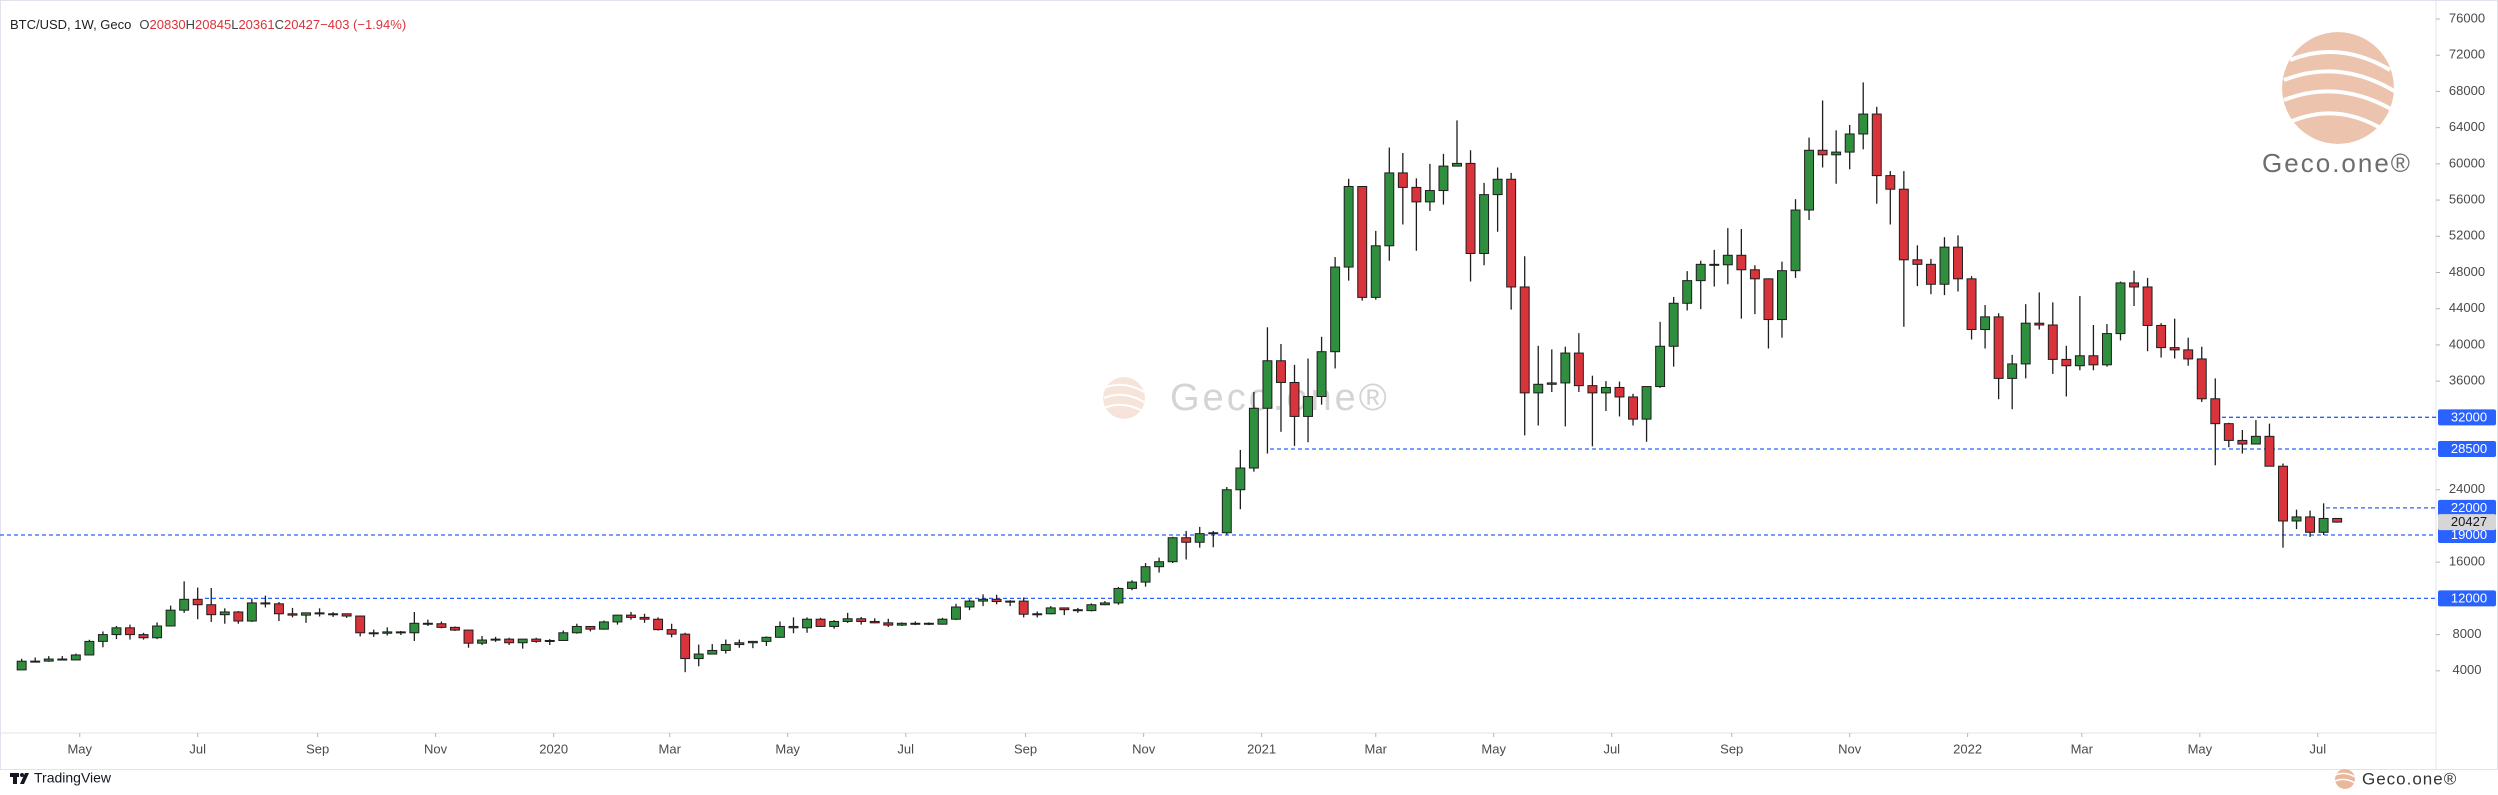  What do you see at coordinates (317, 748) in the screenshot?
I see `x-tick-label: Sep` at bounding box center [317, 748].